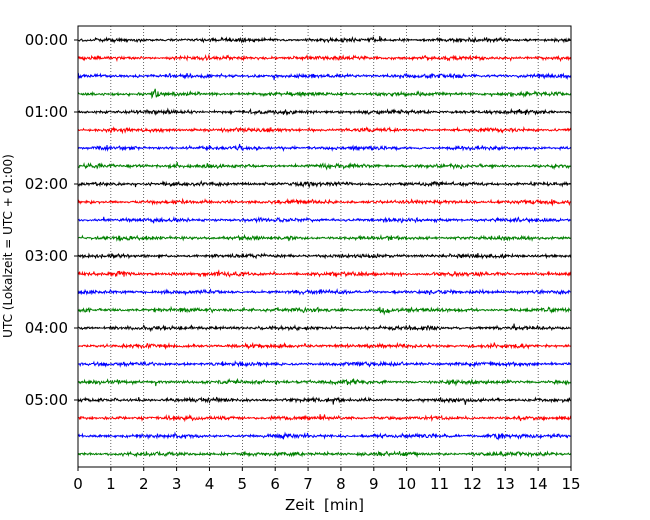 The image size is (650, 520). What do you see at coordinates (341, 484) in the screenshot?
I see `x-tick-label: 8` at bounding box center [341, 484].